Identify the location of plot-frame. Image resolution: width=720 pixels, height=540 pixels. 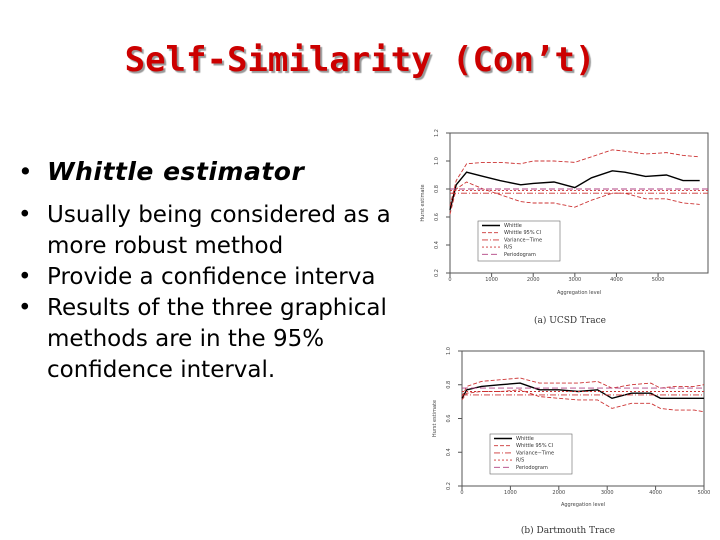
(579, 203).